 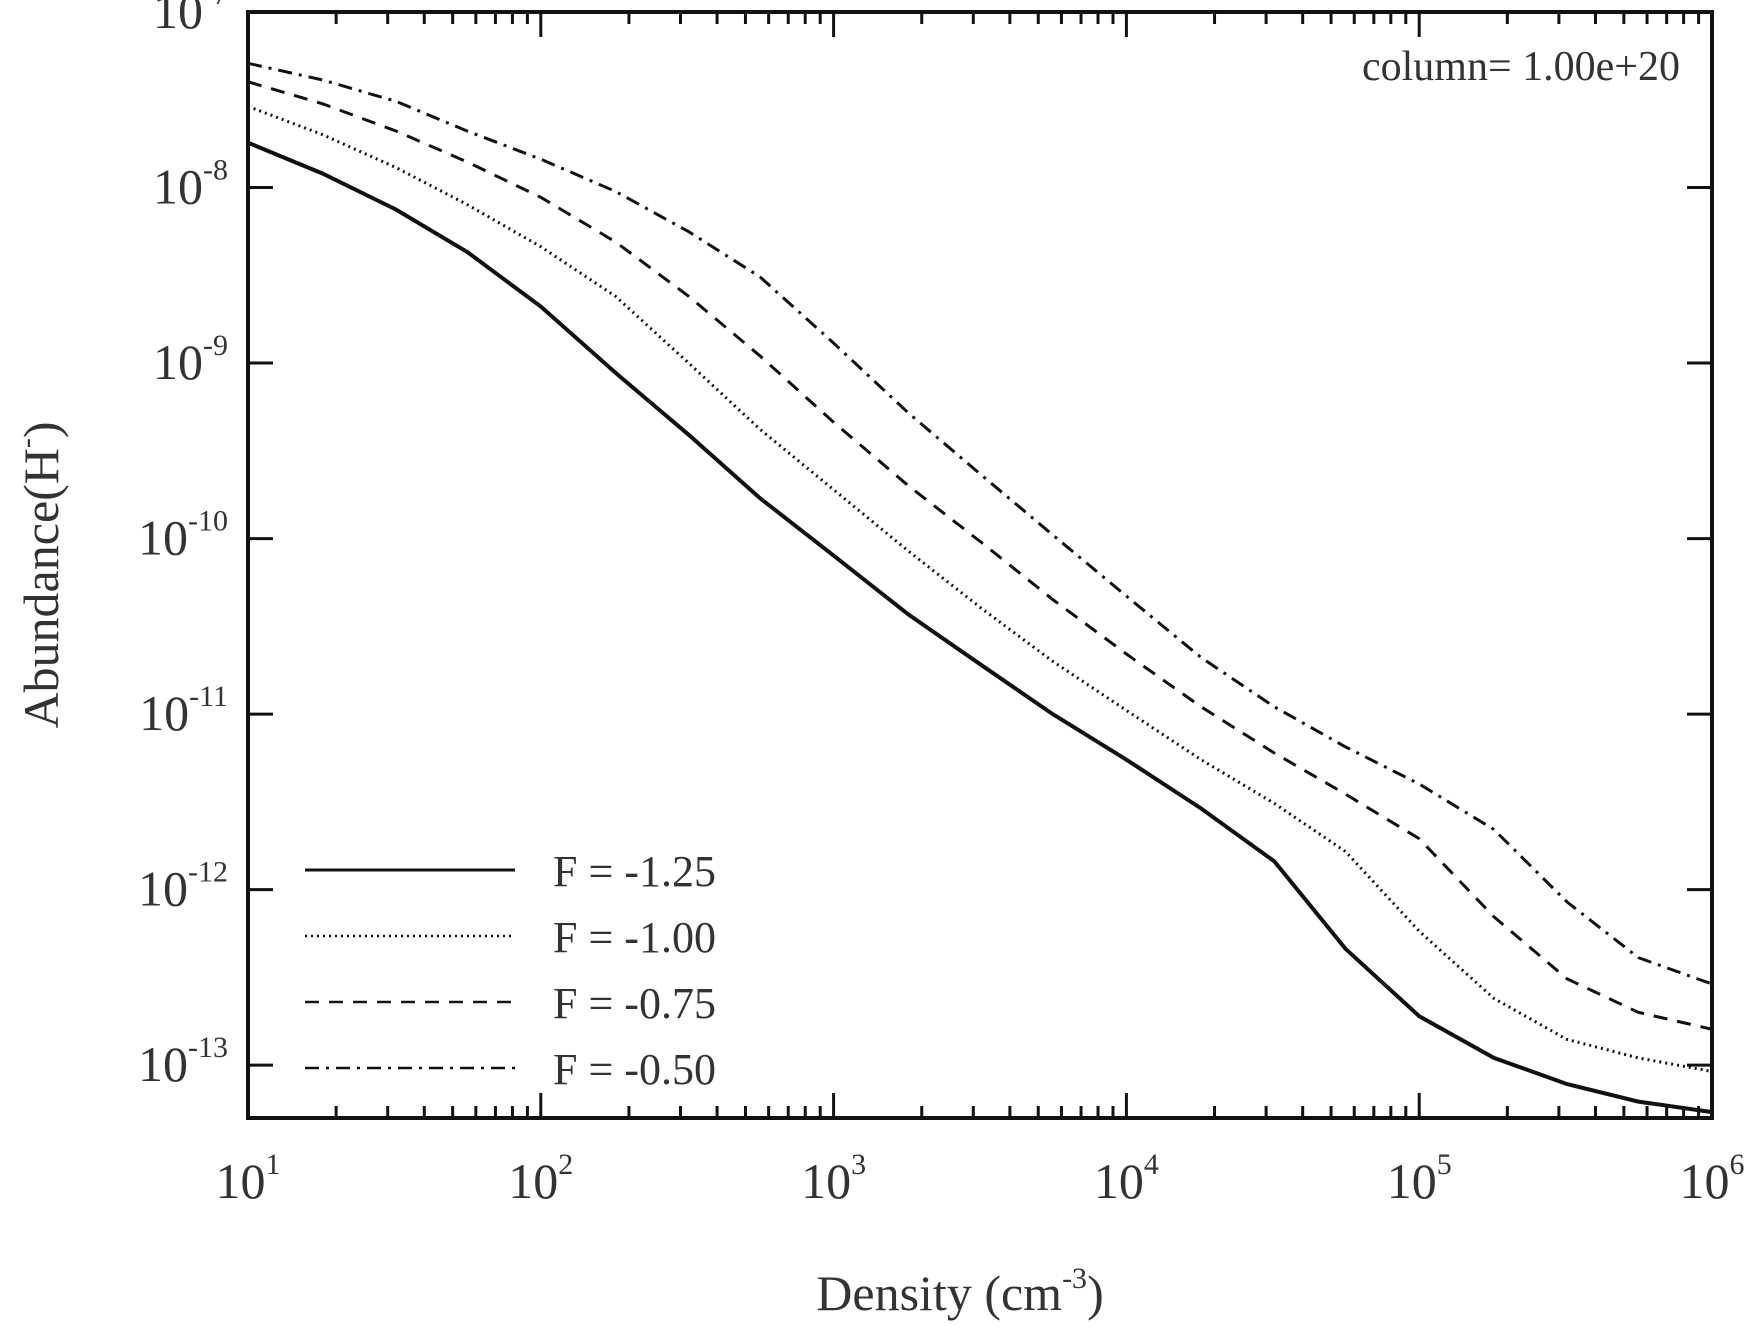 What do you see at coordinates (1419, 1178) in the screenshot?
I see `x-tick-label: 10⁵` at bounding box center [1419, 1178].